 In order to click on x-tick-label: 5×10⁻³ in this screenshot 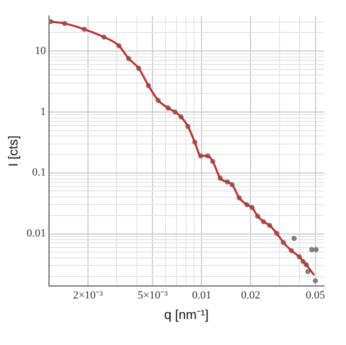, I will do `click(153, 296)`.